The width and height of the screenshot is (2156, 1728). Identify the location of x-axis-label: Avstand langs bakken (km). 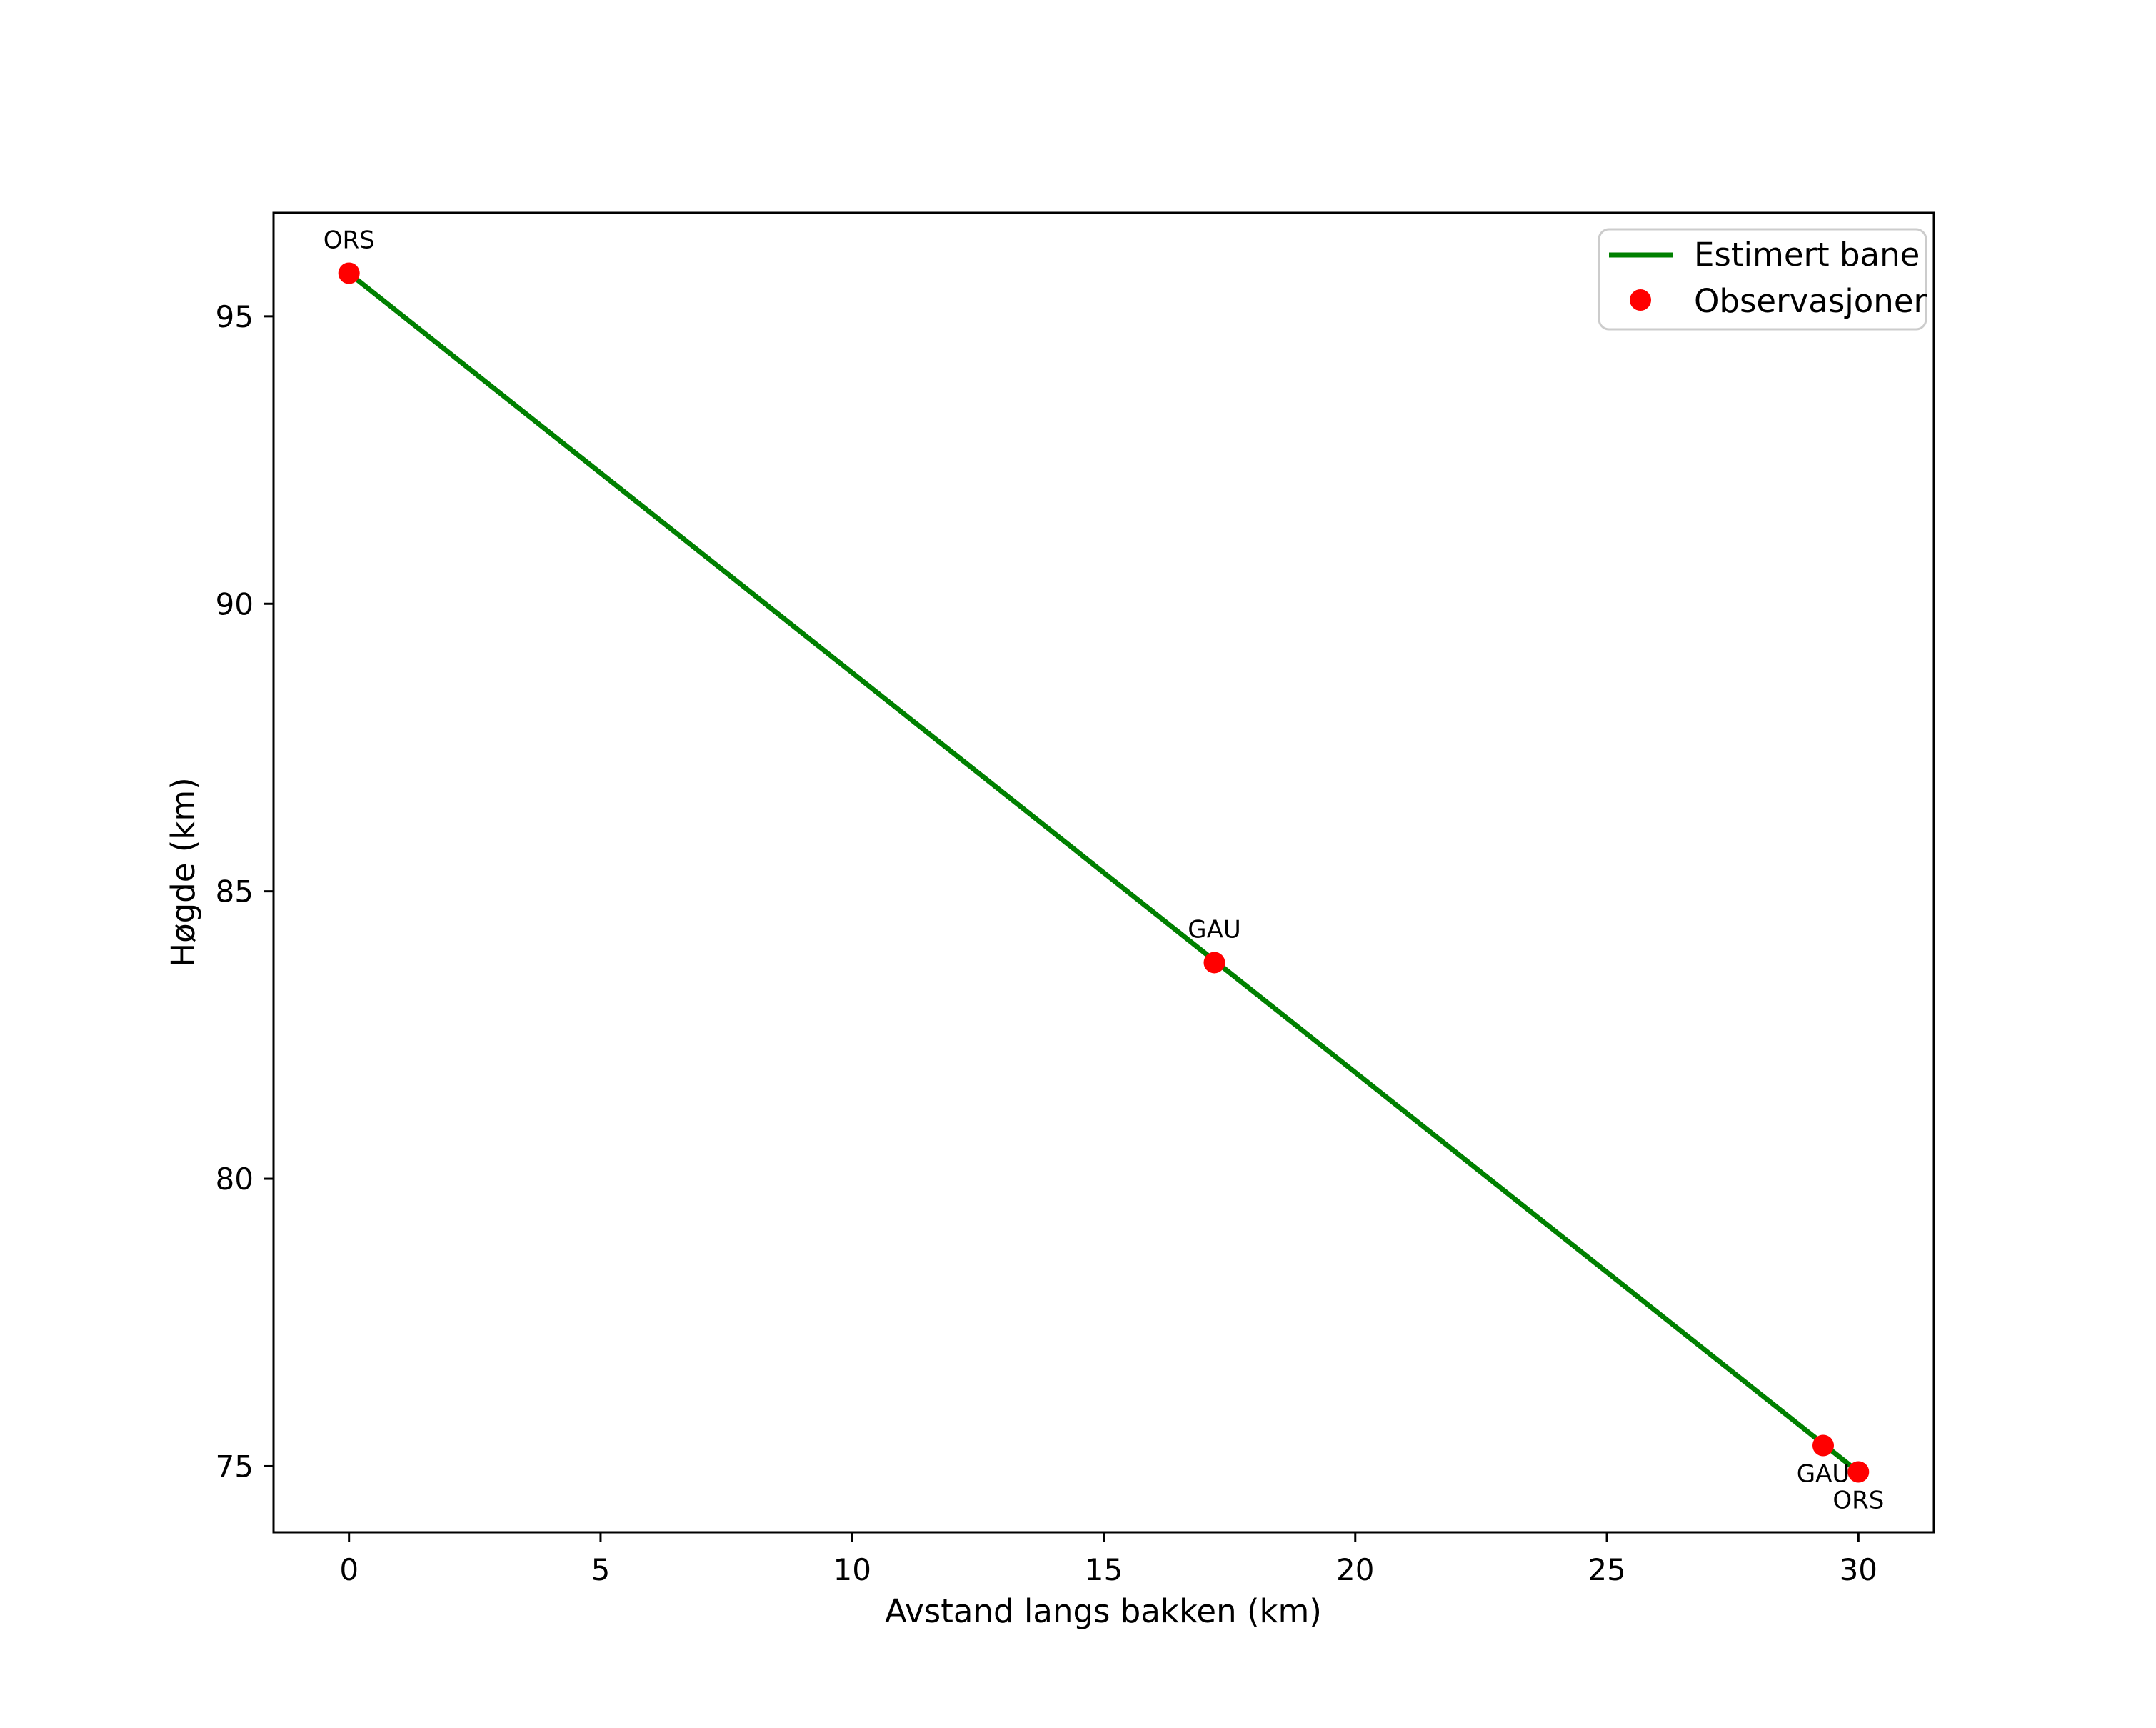
(1104, 1611).